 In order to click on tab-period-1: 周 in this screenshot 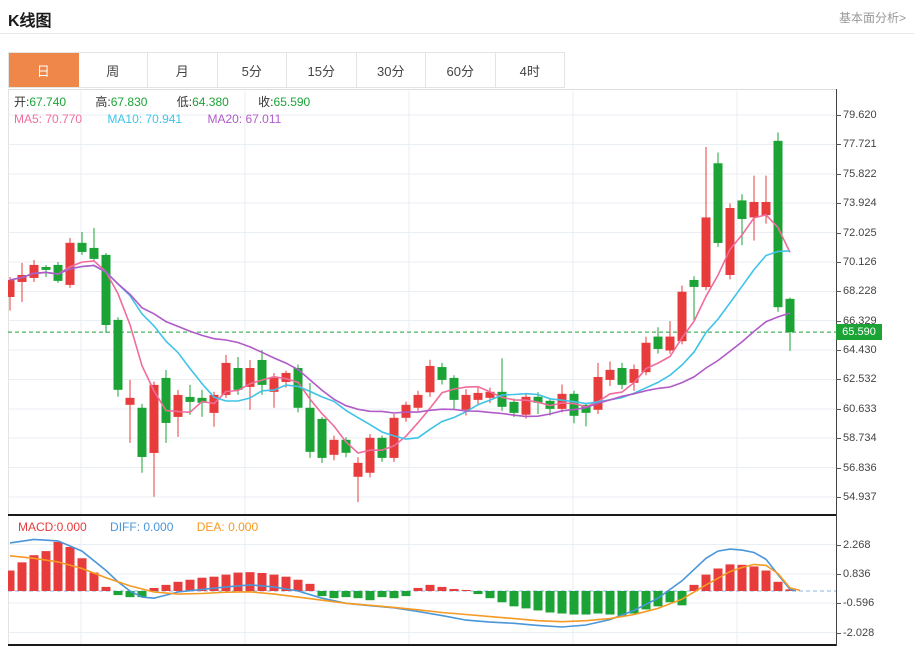, I will do `click(113, 70)`.